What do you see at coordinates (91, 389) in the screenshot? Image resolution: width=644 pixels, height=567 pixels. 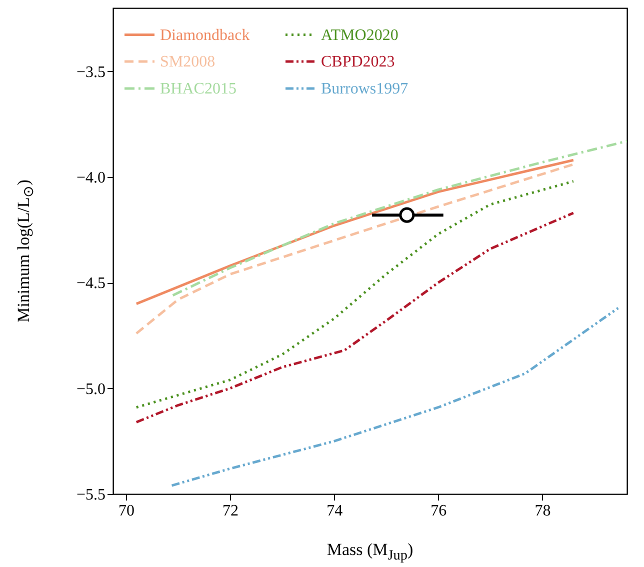 I see `y-tick-label: −5.0` at bounding box center [91, 389].